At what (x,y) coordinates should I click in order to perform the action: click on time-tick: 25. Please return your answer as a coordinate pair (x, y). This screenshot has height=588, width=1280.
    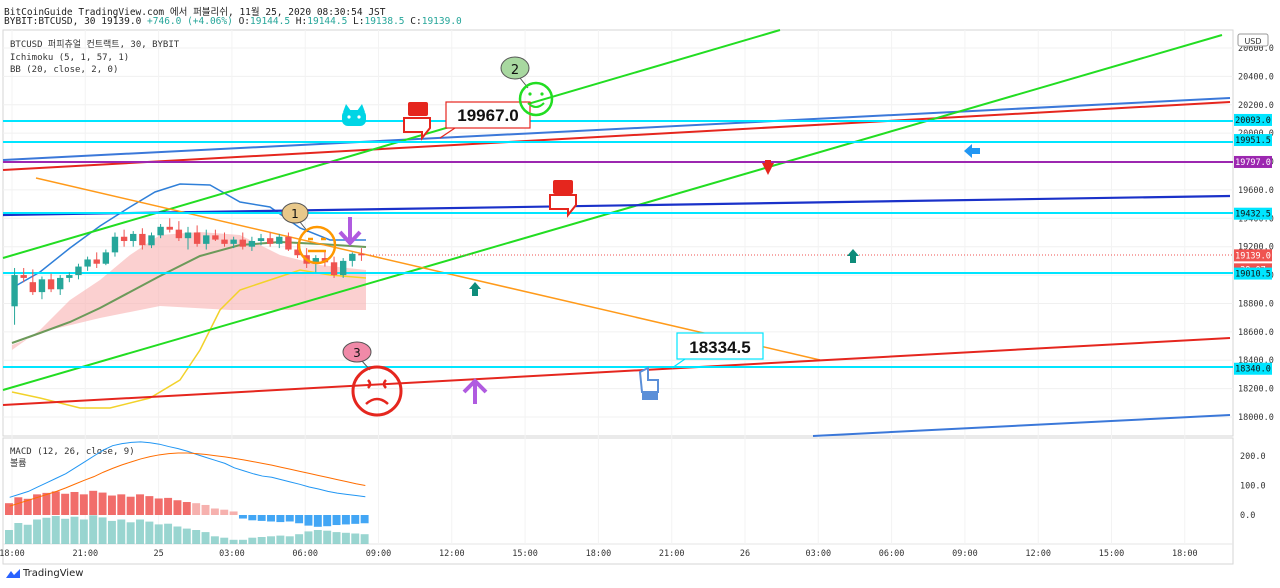
    Looking at the image, I should click on (158, 554).